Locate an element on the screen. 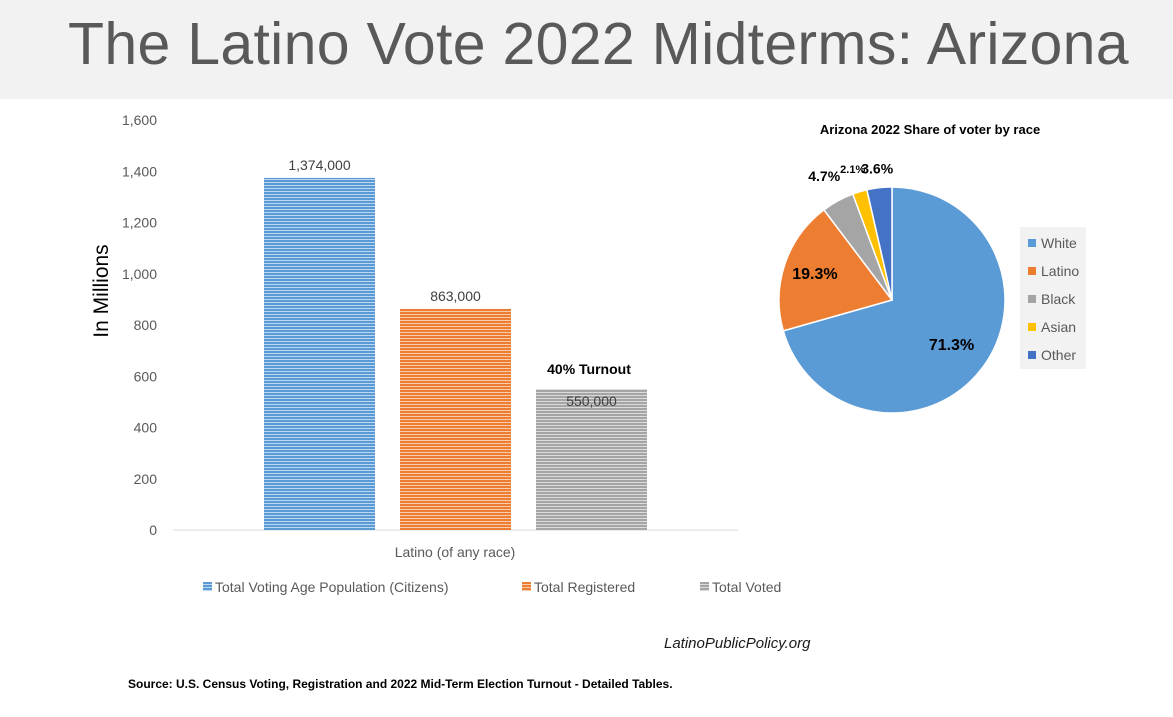 The width and height of the screenshot is (1173, 717). legend-label: Total Voting Age Population (Citizens) is located at coordinates (331, 587).